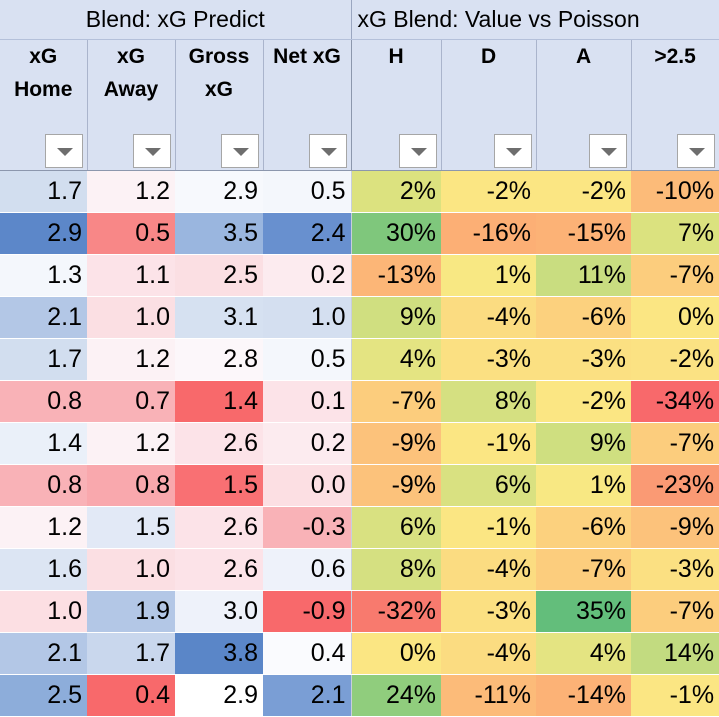  What do you see at coordinates (131, 275) in the screenshot?
I see `cell-xg-away: 1.1` at bounding box center [131, 275].